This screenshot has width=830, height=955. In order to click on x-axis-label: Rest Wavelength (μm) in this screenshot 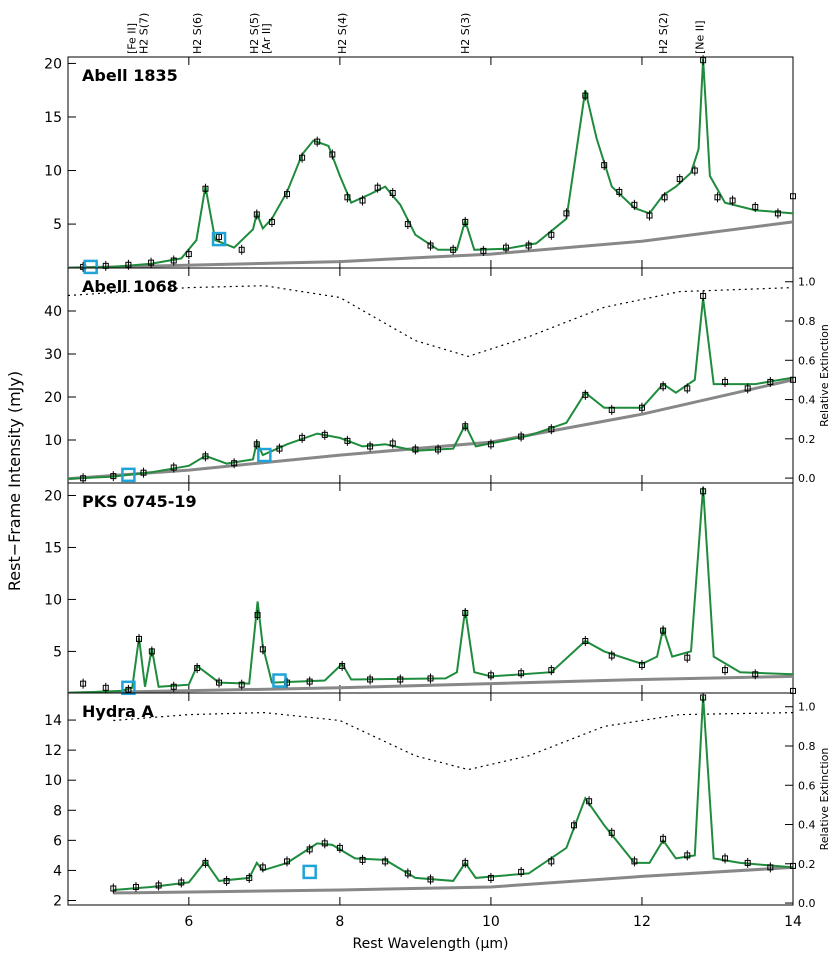, I will do `click(431, 944)`.